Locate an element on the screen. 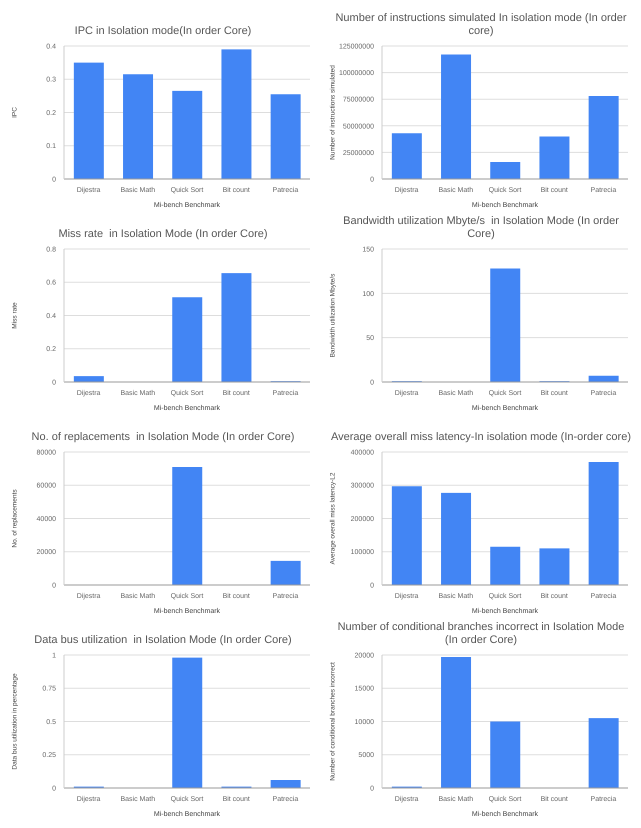  chart-title: IPC in Isolation mode(In order Core) is located at coordinates (163, 31).